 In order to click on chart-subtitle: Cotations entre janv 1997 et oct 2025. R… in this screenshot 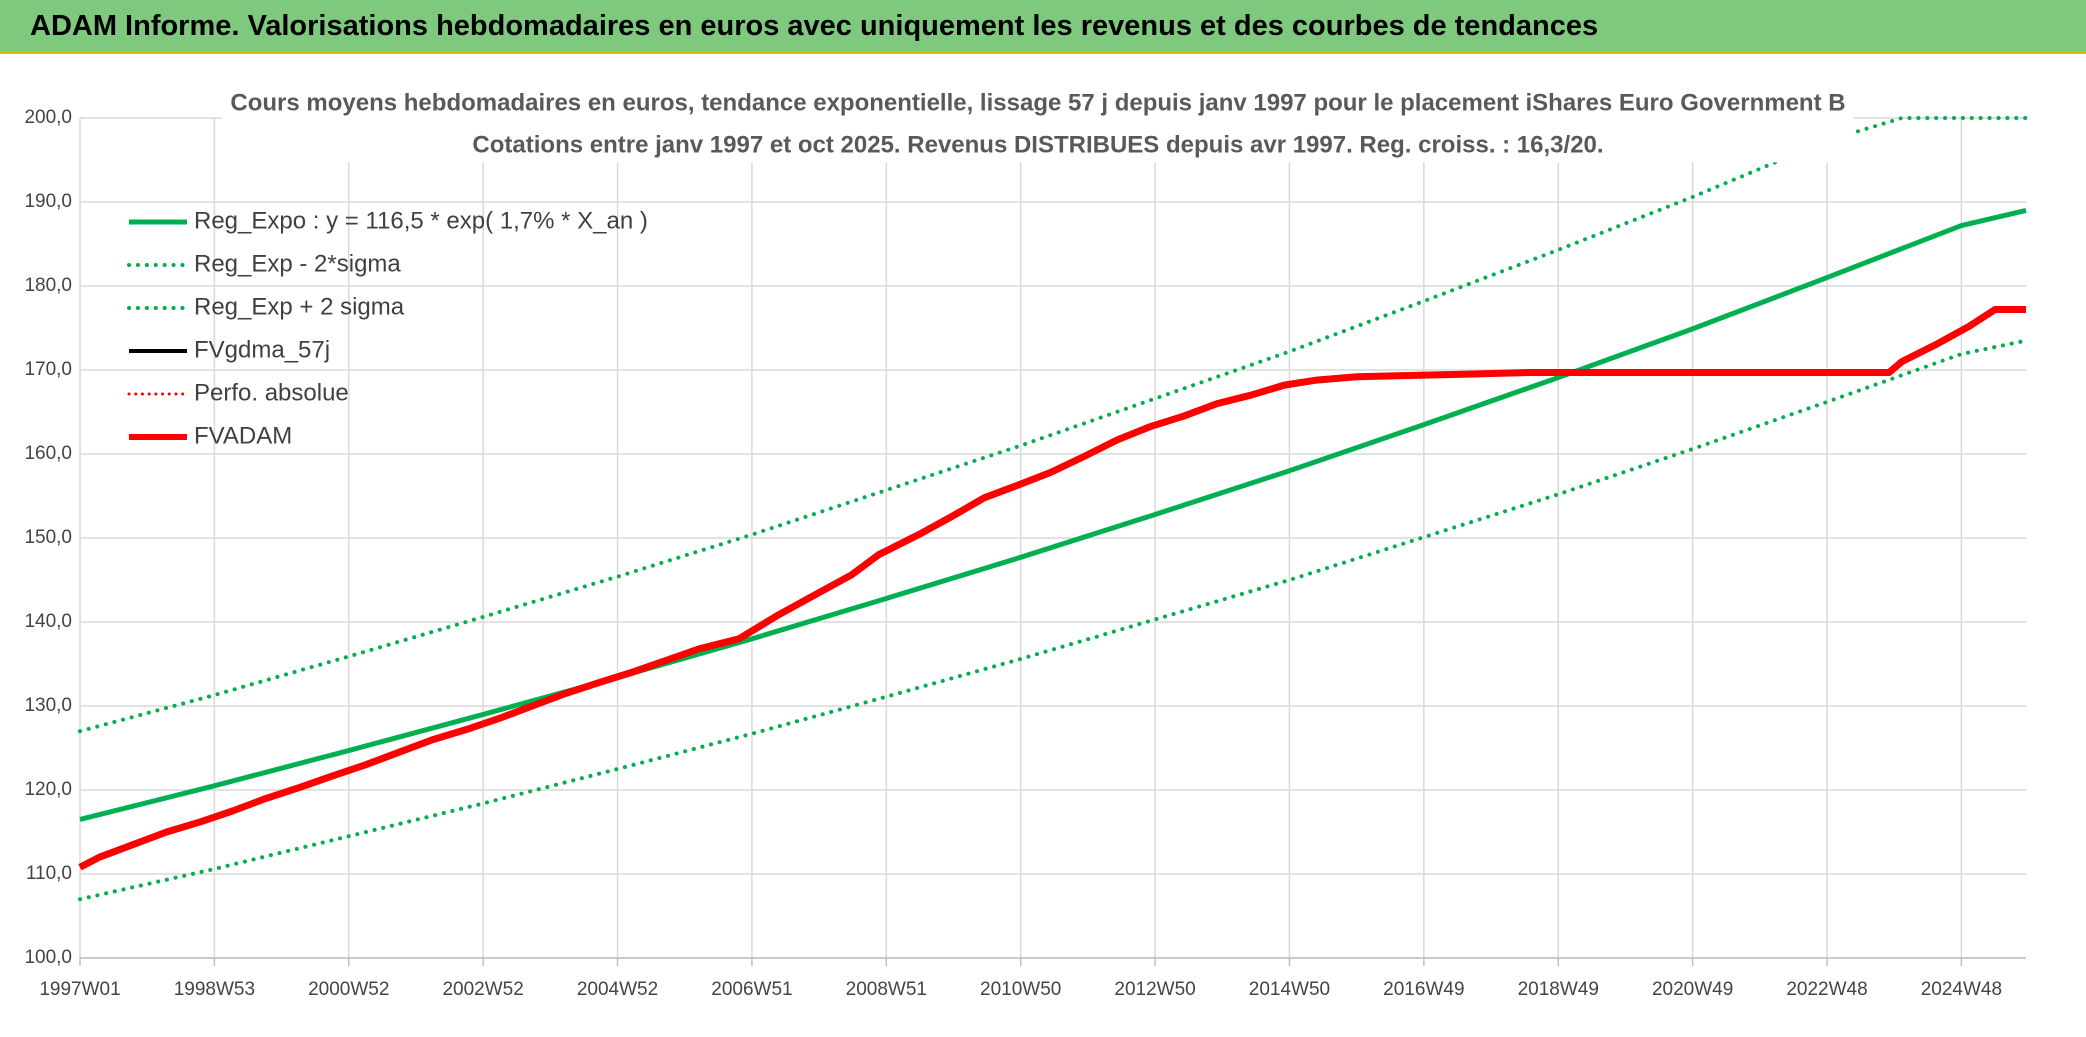, I will do `click(1037, 144)`.